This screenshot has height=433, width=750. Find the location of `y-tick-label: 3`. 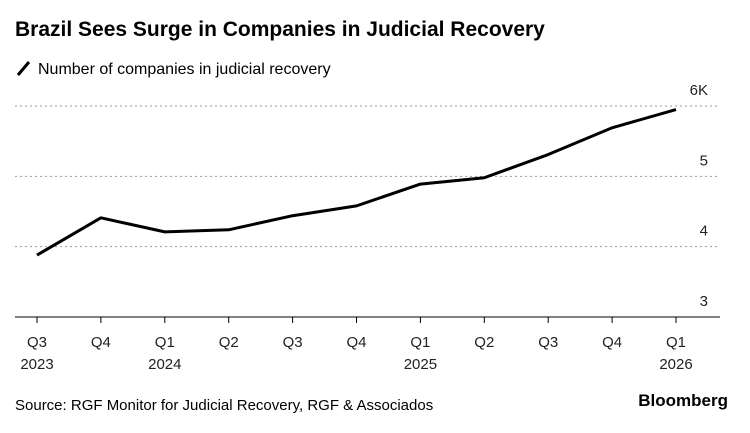

y-tick-label: 3 is located at coordinates (704, 301).